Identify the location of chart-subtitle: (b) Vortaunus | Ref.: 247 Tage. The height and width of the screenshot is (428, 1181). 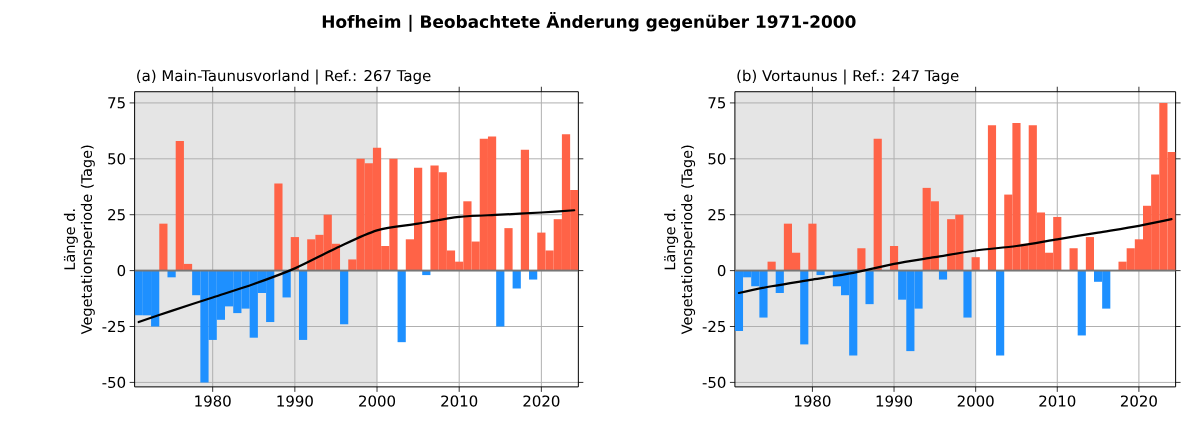
(848, 77).